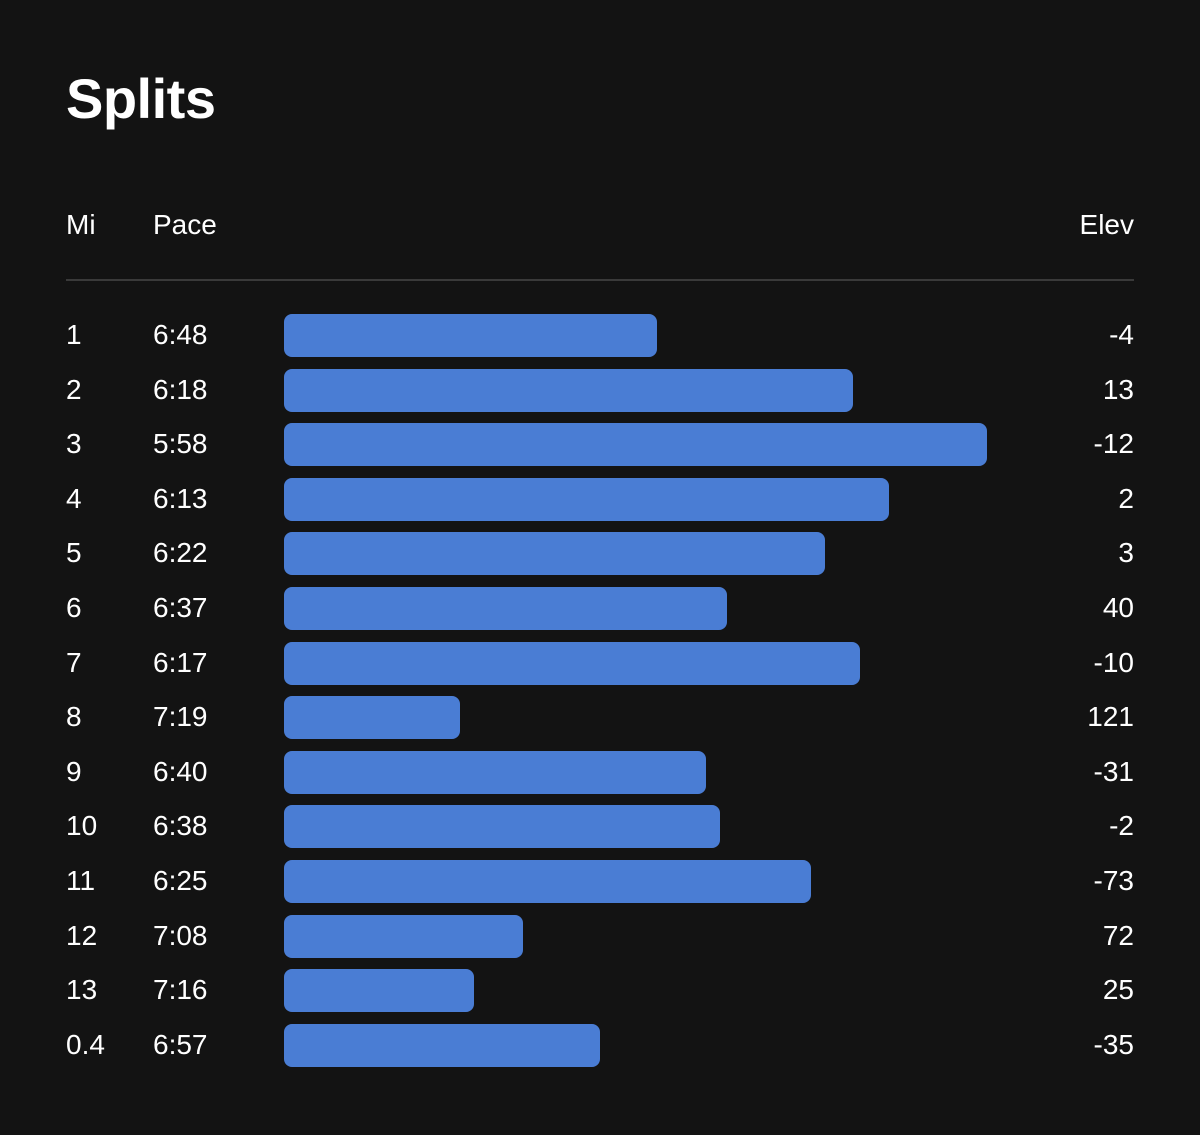  I want to click on split-row: 9 6:40 -31, so click(600, 772).